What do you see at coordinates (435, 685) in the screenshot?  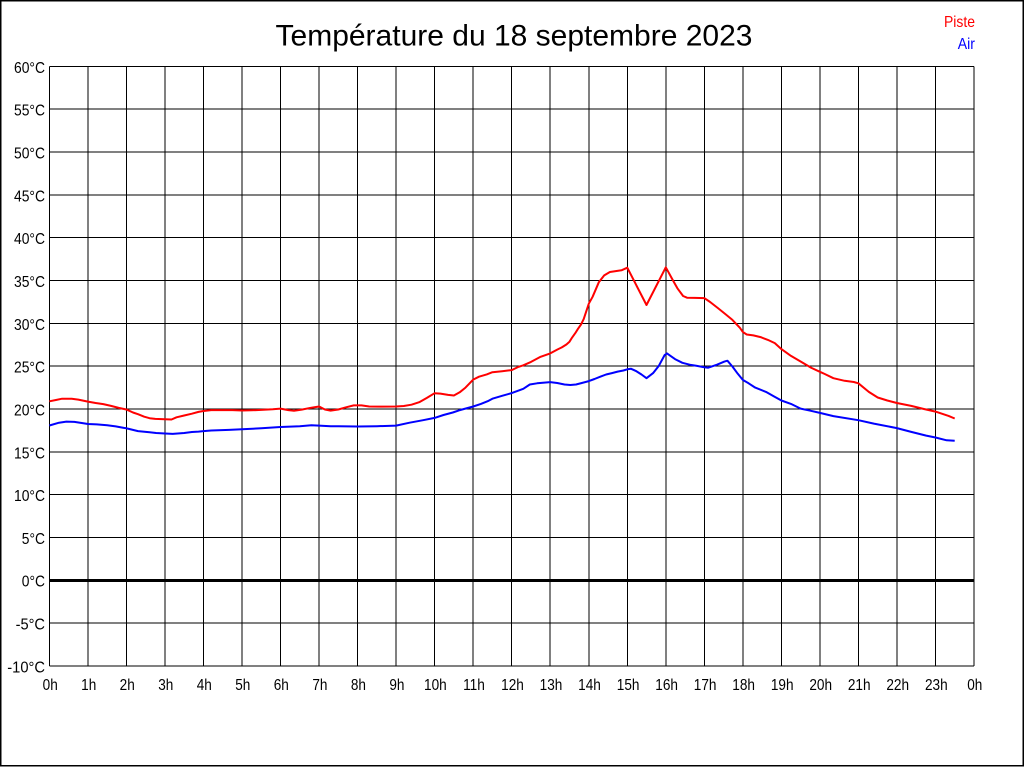 I see `svg-text: 10h` at bounding box center [435, 685].